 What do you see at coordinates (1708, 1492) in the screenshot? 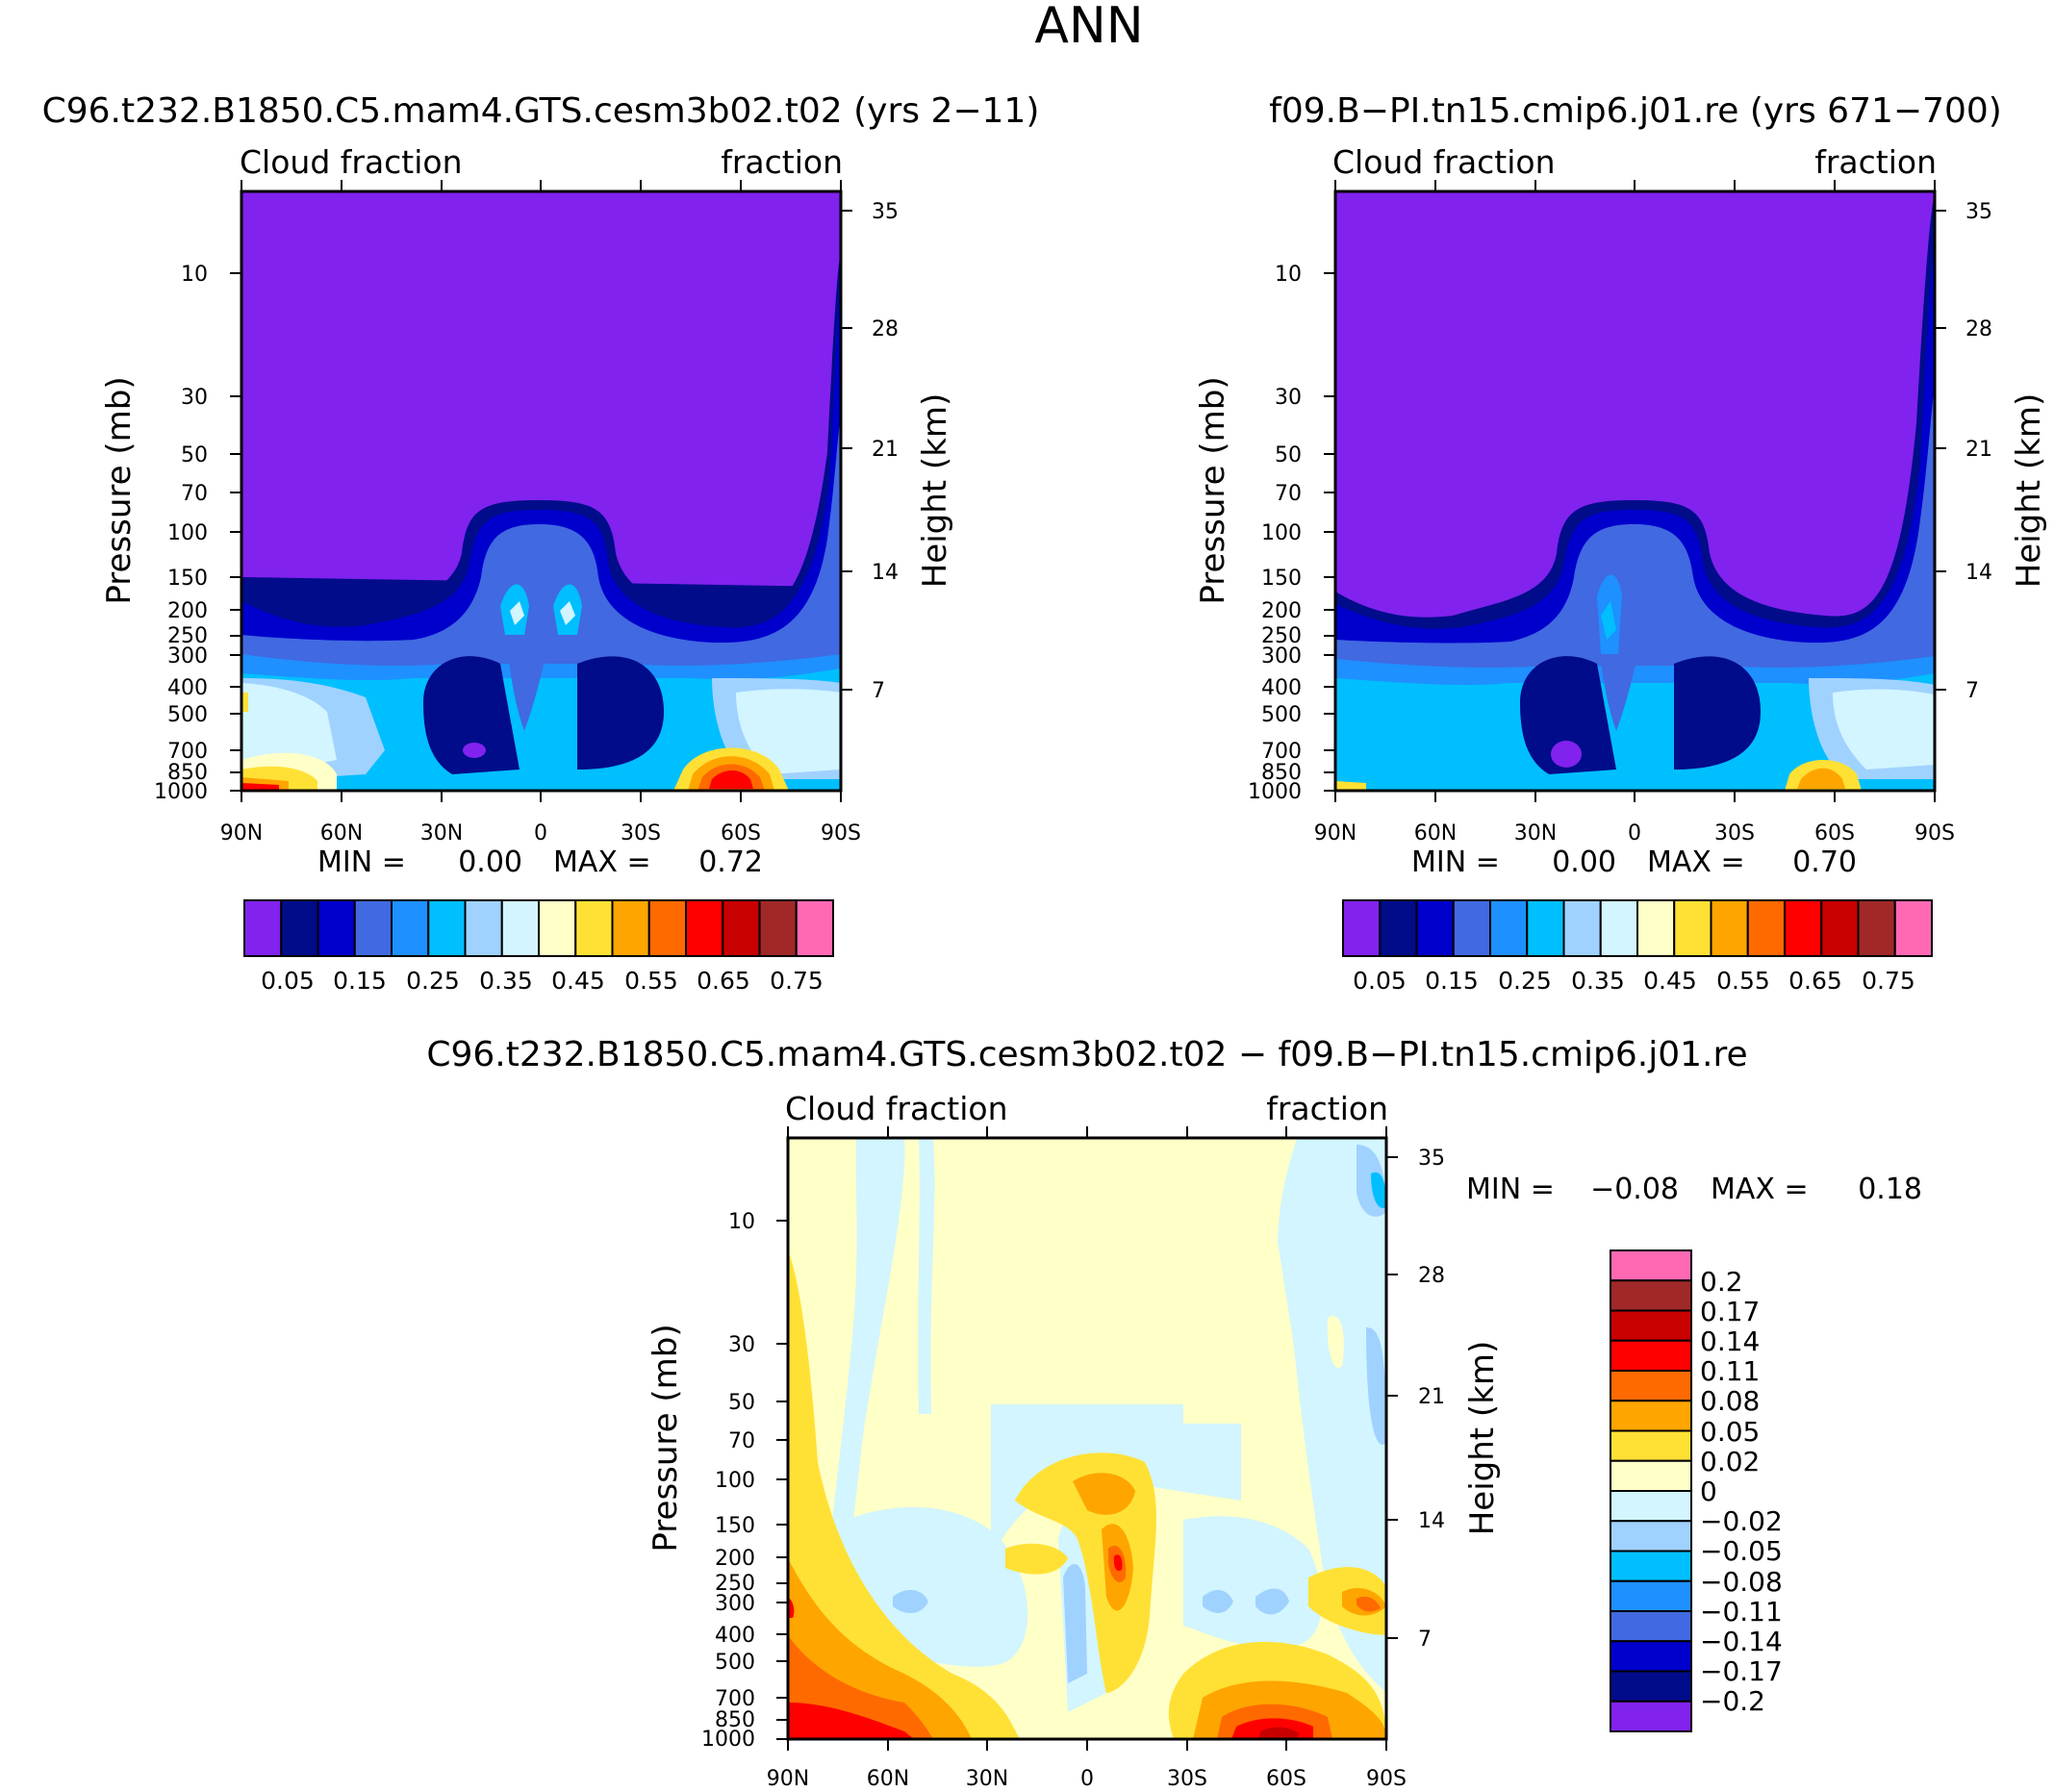
I see `colorbar-label: 0` at bounding box center [1708, 1492].